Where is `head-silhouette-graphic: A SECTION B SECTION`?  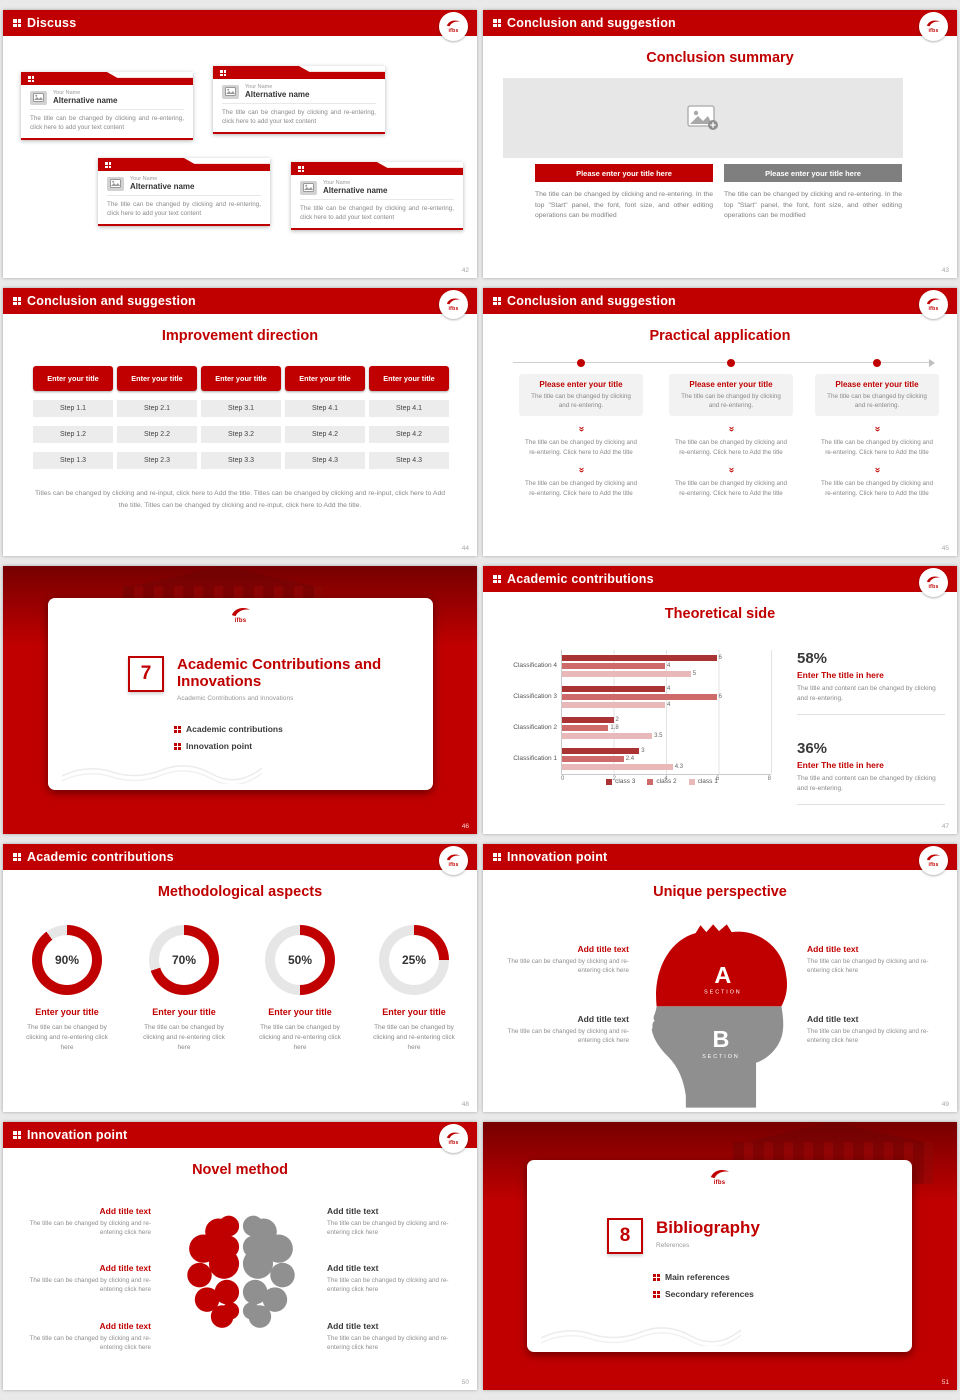
head-silhouette-graphic: A SECTION B SECTION is located at coordinates (719, 1016).